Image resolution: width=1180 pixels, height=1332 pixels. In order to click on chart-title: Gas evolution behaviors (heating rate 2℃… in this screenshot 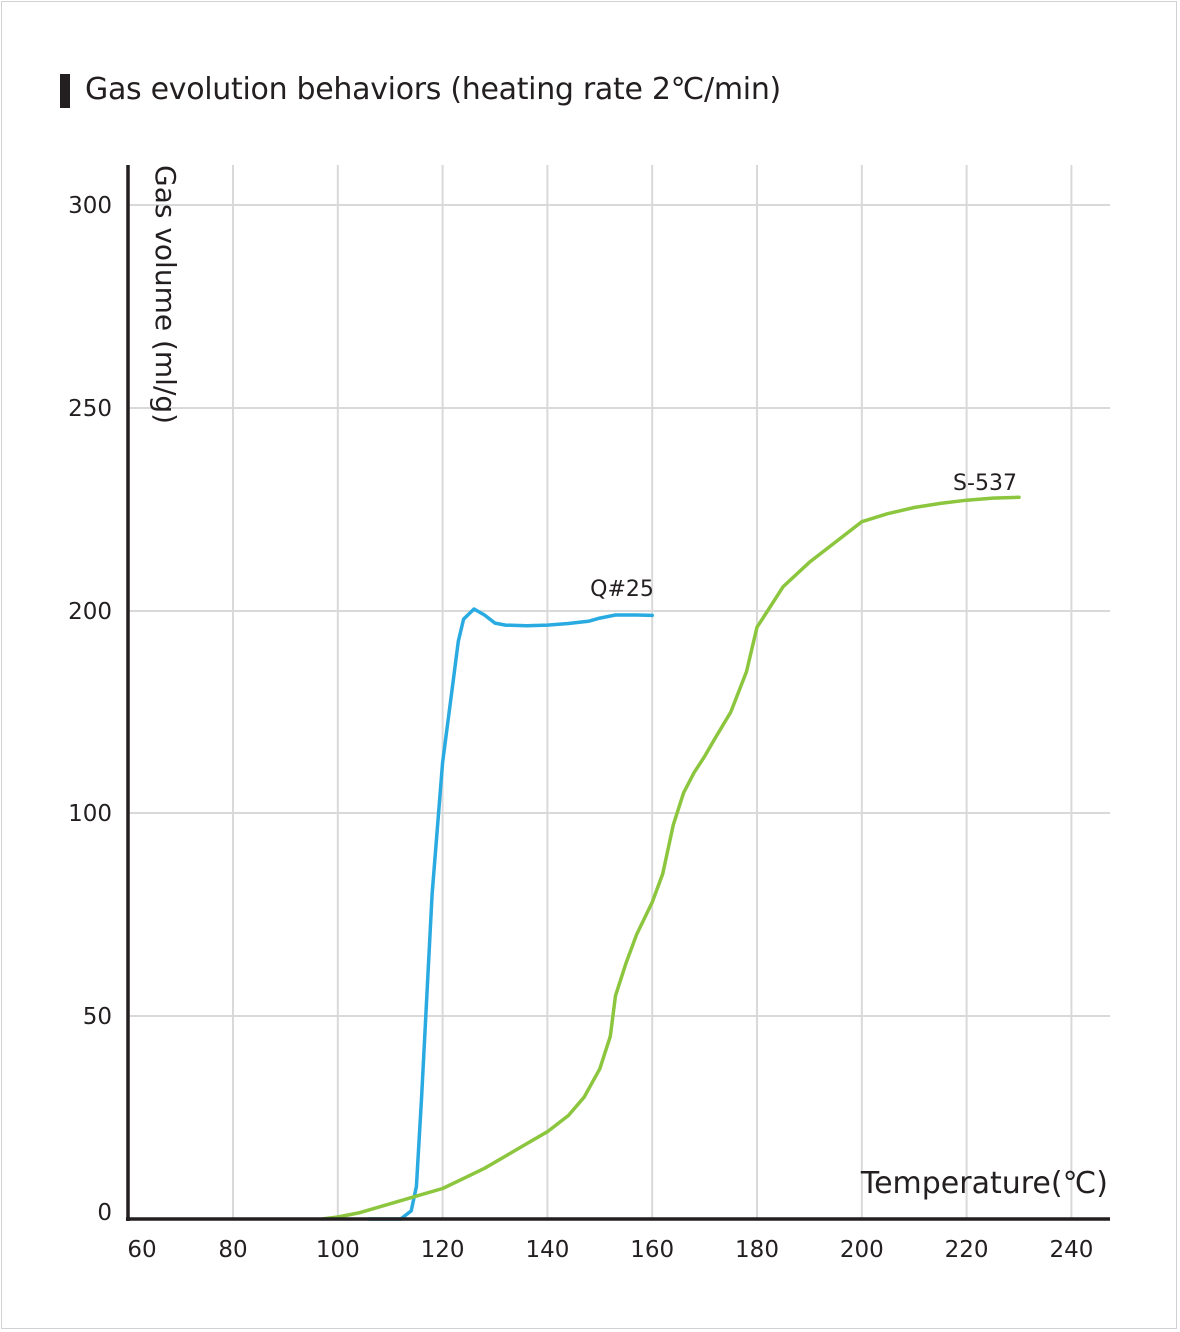, I will do `click(433, 89)`.